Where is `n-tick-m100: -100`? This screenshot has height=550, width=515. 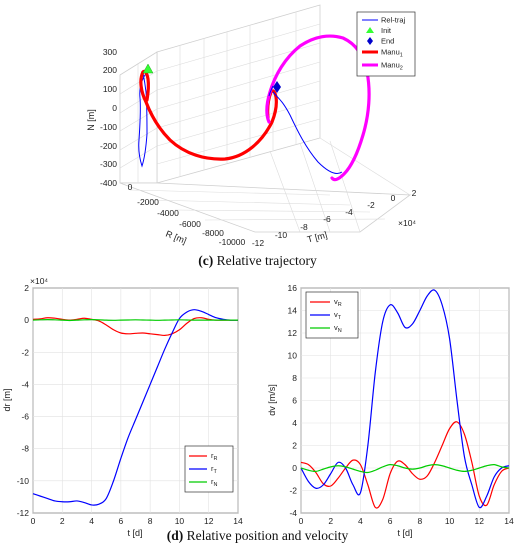
n-tick-m100: -100 is located at coordinates (108, 127).